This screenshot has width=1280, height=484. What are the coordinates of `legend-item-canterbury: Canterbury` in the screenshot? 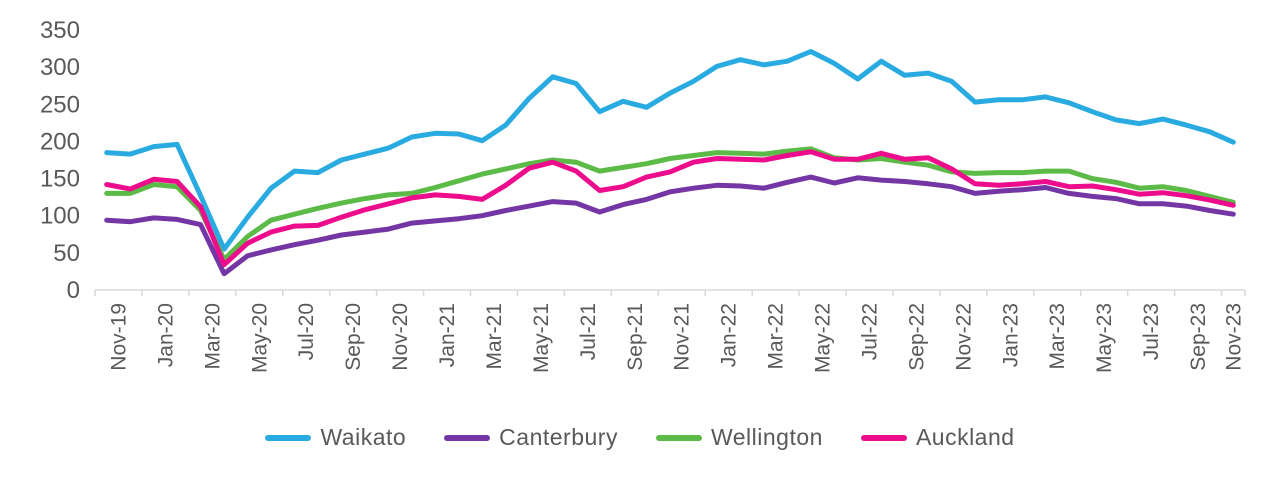 It's located at (531, 437).